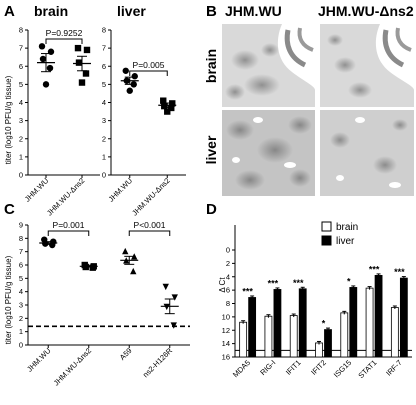 This screenshot has height=405, width=416. What do you see at coordinates (226, 343) in the screenshot?
I see `panel-d-ytick-label: 14` at bounding box center [226, 343].